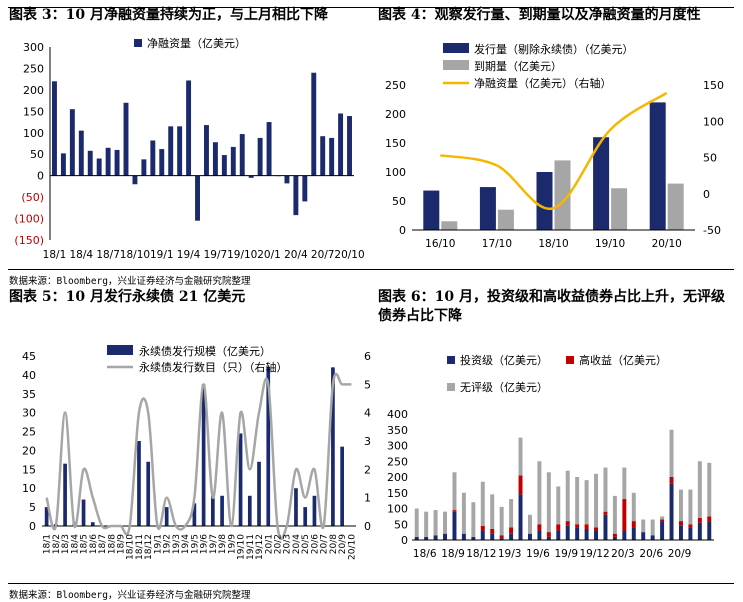 The height and width of the screenshot is (602, 743). What do you see at coordinates (306, 544) in the screenshot?
I see `x-tick-label: 20/5` at bounding box center [306, 544].